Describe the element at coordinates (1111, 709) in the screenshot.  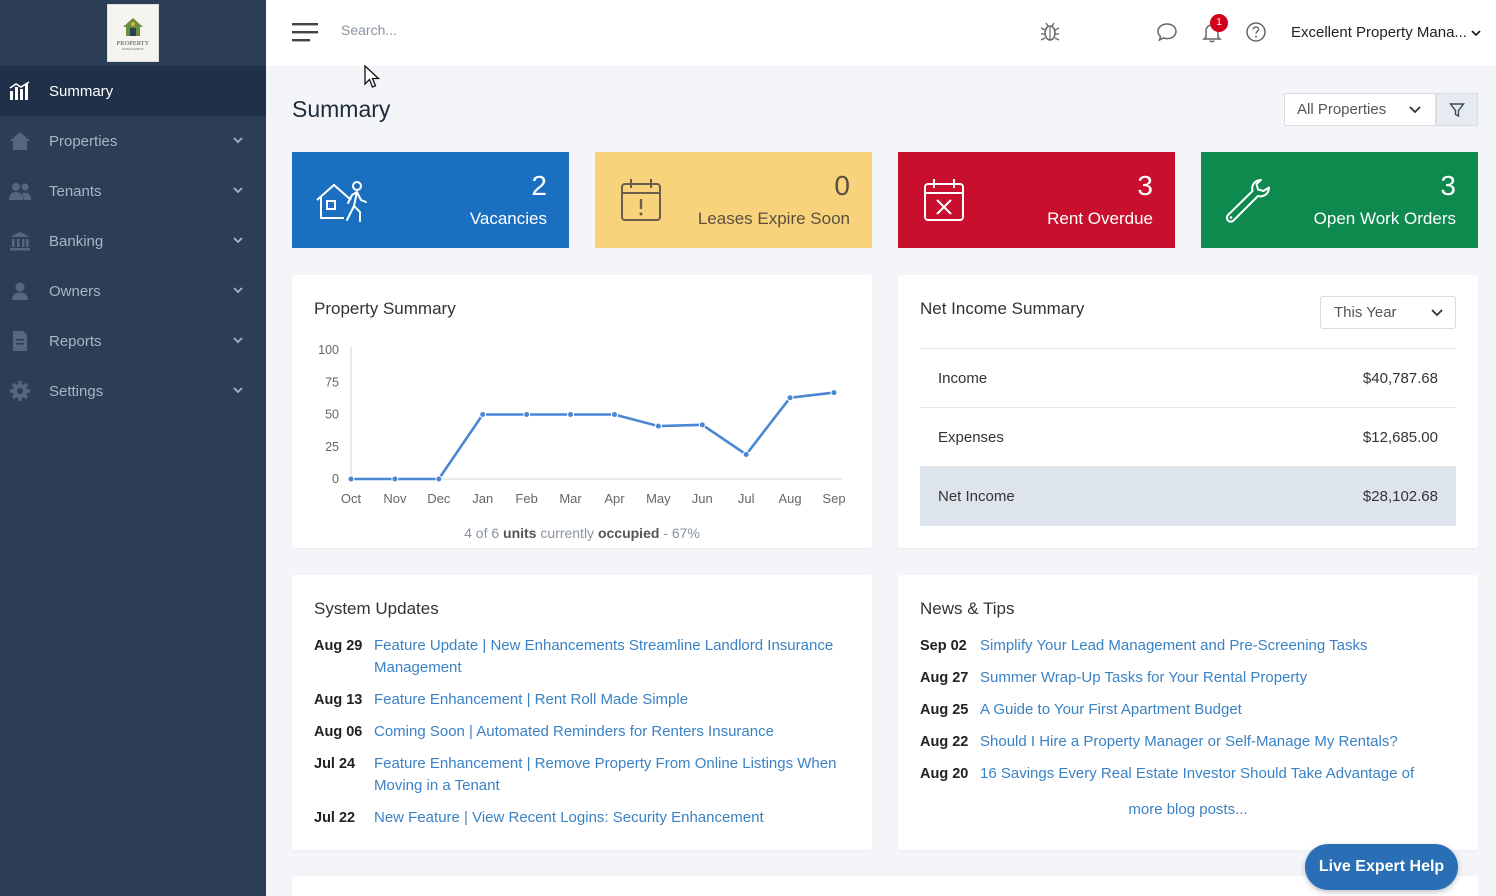
I see `news-link: A Guide to Your First Apartment Budget` at that location.